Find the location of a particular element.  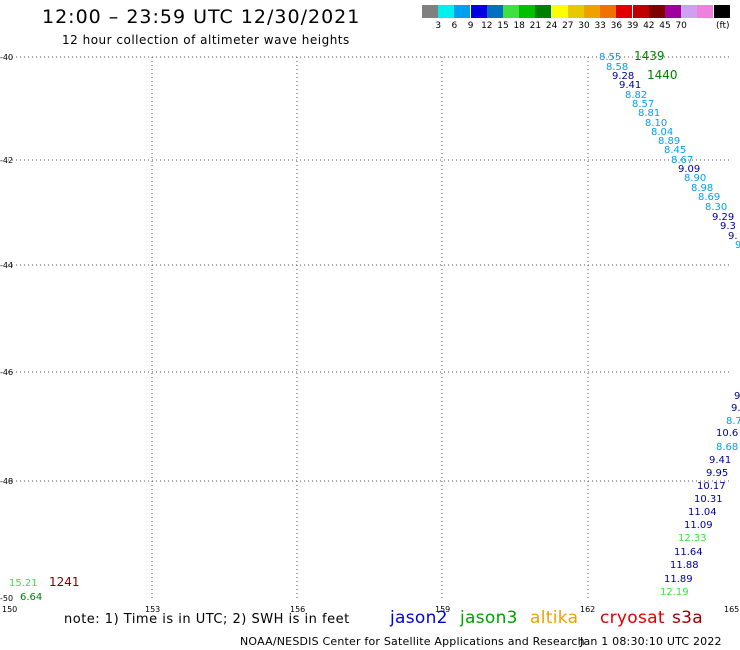

colorbar-label: 36 is located at coordinates (616, 26).